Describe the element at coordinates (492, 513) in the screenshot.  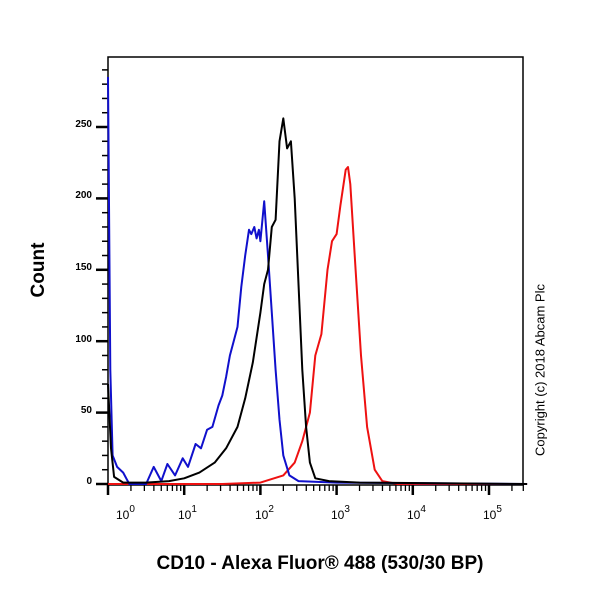
I see `x-tick-label: 10⁵` at that location.